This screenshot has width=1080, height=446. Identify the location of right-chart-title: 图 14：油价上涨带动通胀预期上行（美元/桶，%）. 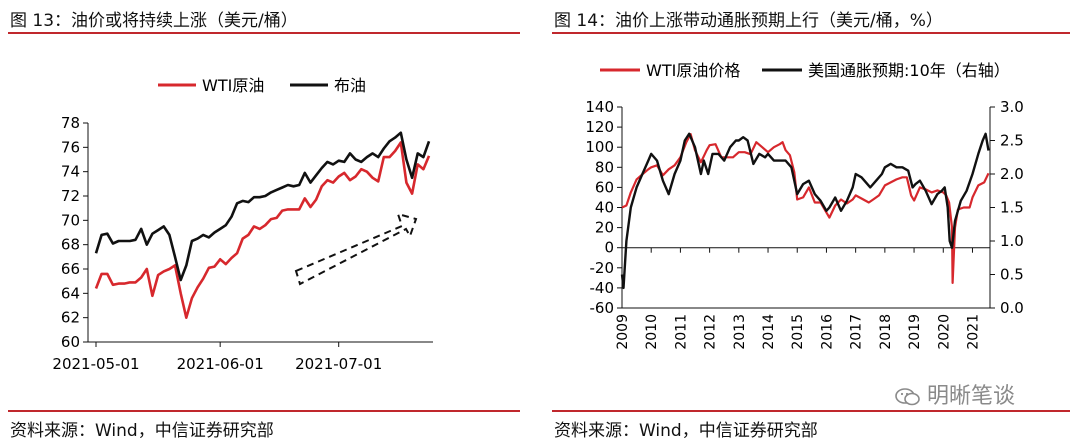
(748, 21).